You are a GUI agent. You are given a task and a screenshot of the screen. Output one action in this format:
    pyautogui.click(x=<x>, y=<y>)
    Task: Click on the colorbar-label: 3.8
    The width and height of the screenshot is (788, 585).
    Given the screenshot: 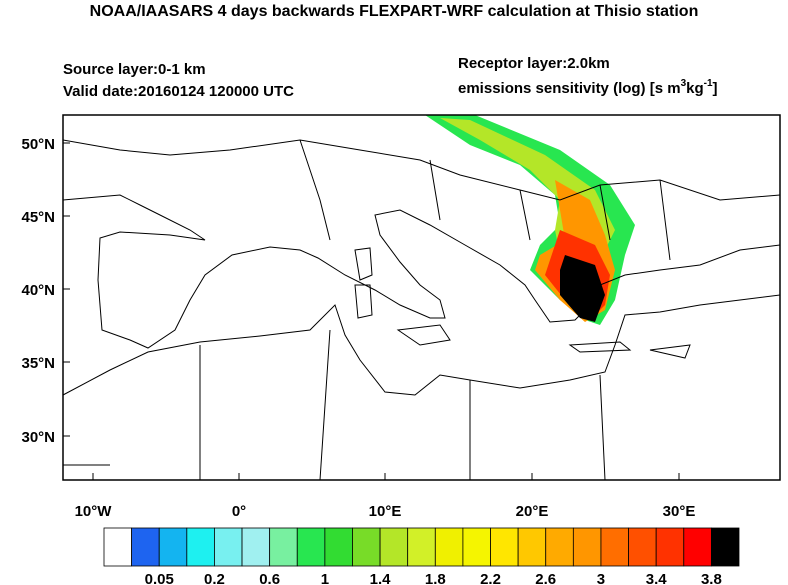 What is the action you would take?
    pyautogui.click(x=711, y=578)
    